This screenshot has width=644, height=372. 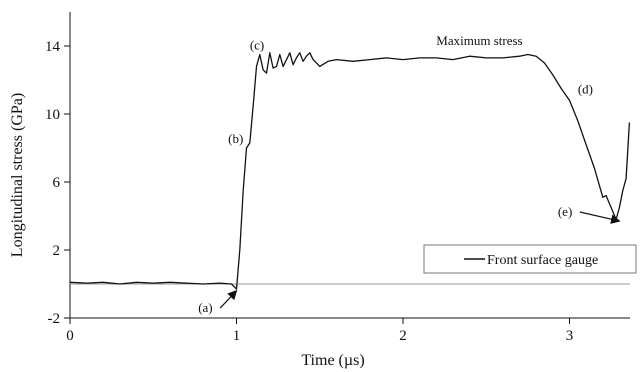 I want to click on x-tick-label: 2, so click(x=403, y=336).